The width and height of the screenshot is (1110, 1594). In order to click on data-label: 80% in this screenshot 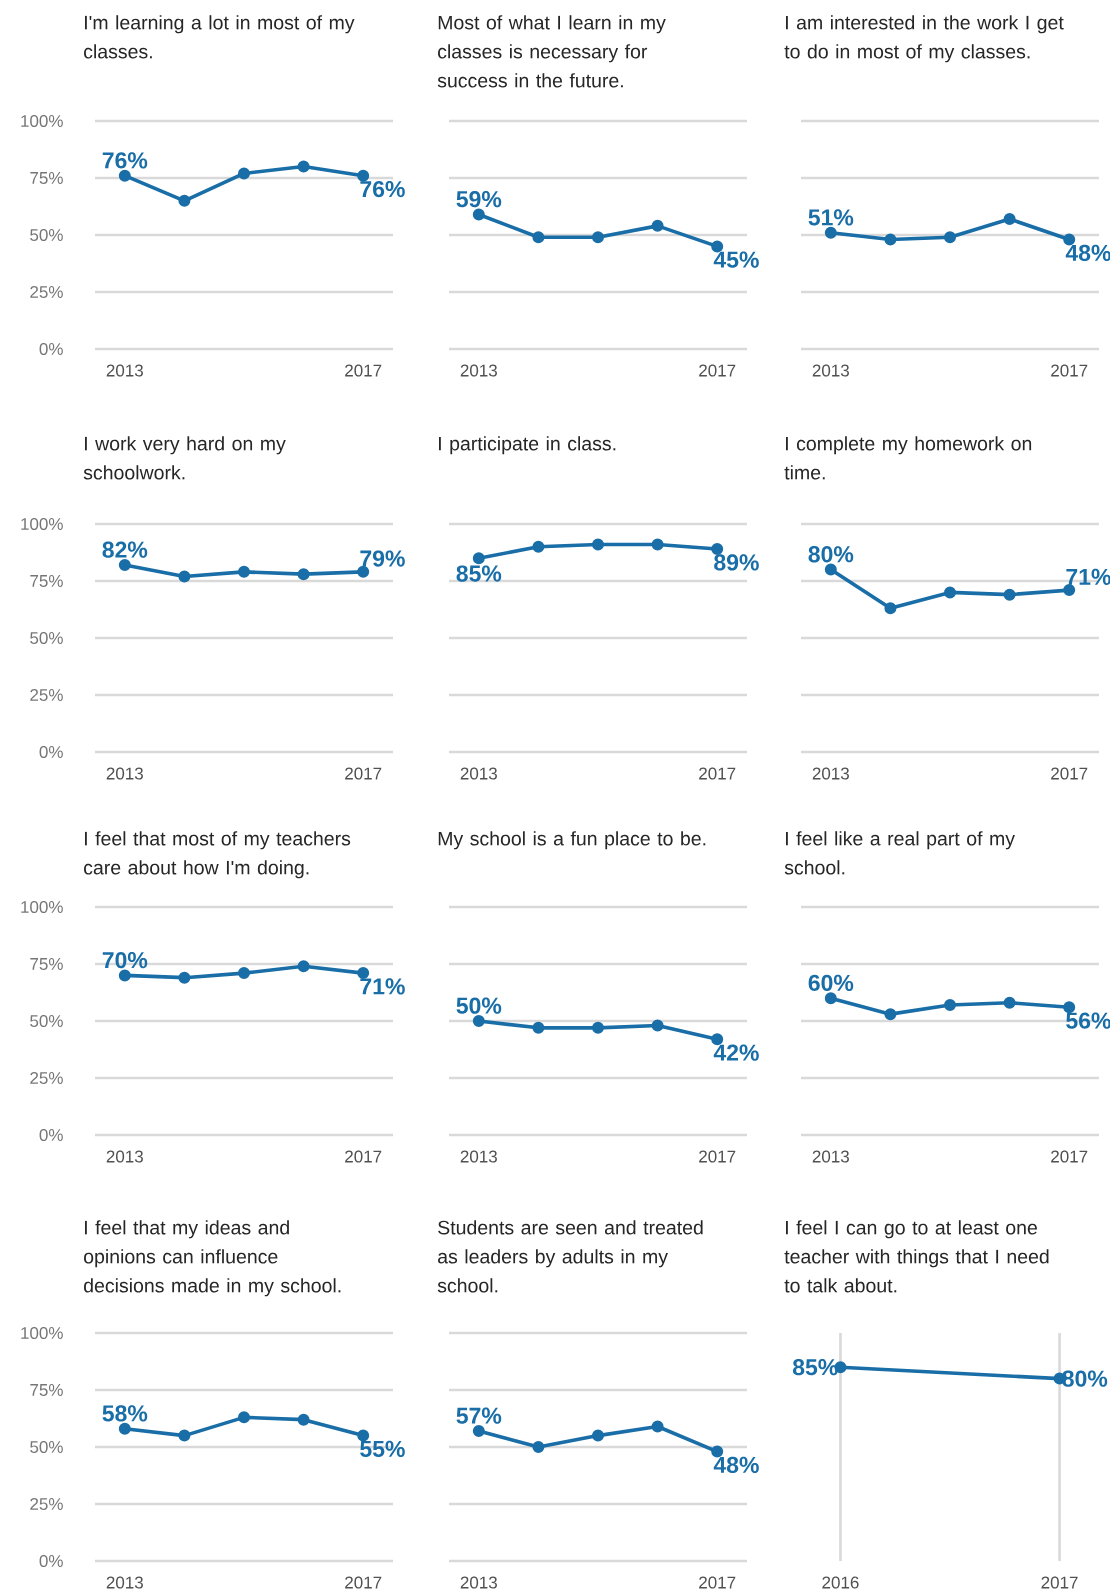, I will do `click(831, 554)`.